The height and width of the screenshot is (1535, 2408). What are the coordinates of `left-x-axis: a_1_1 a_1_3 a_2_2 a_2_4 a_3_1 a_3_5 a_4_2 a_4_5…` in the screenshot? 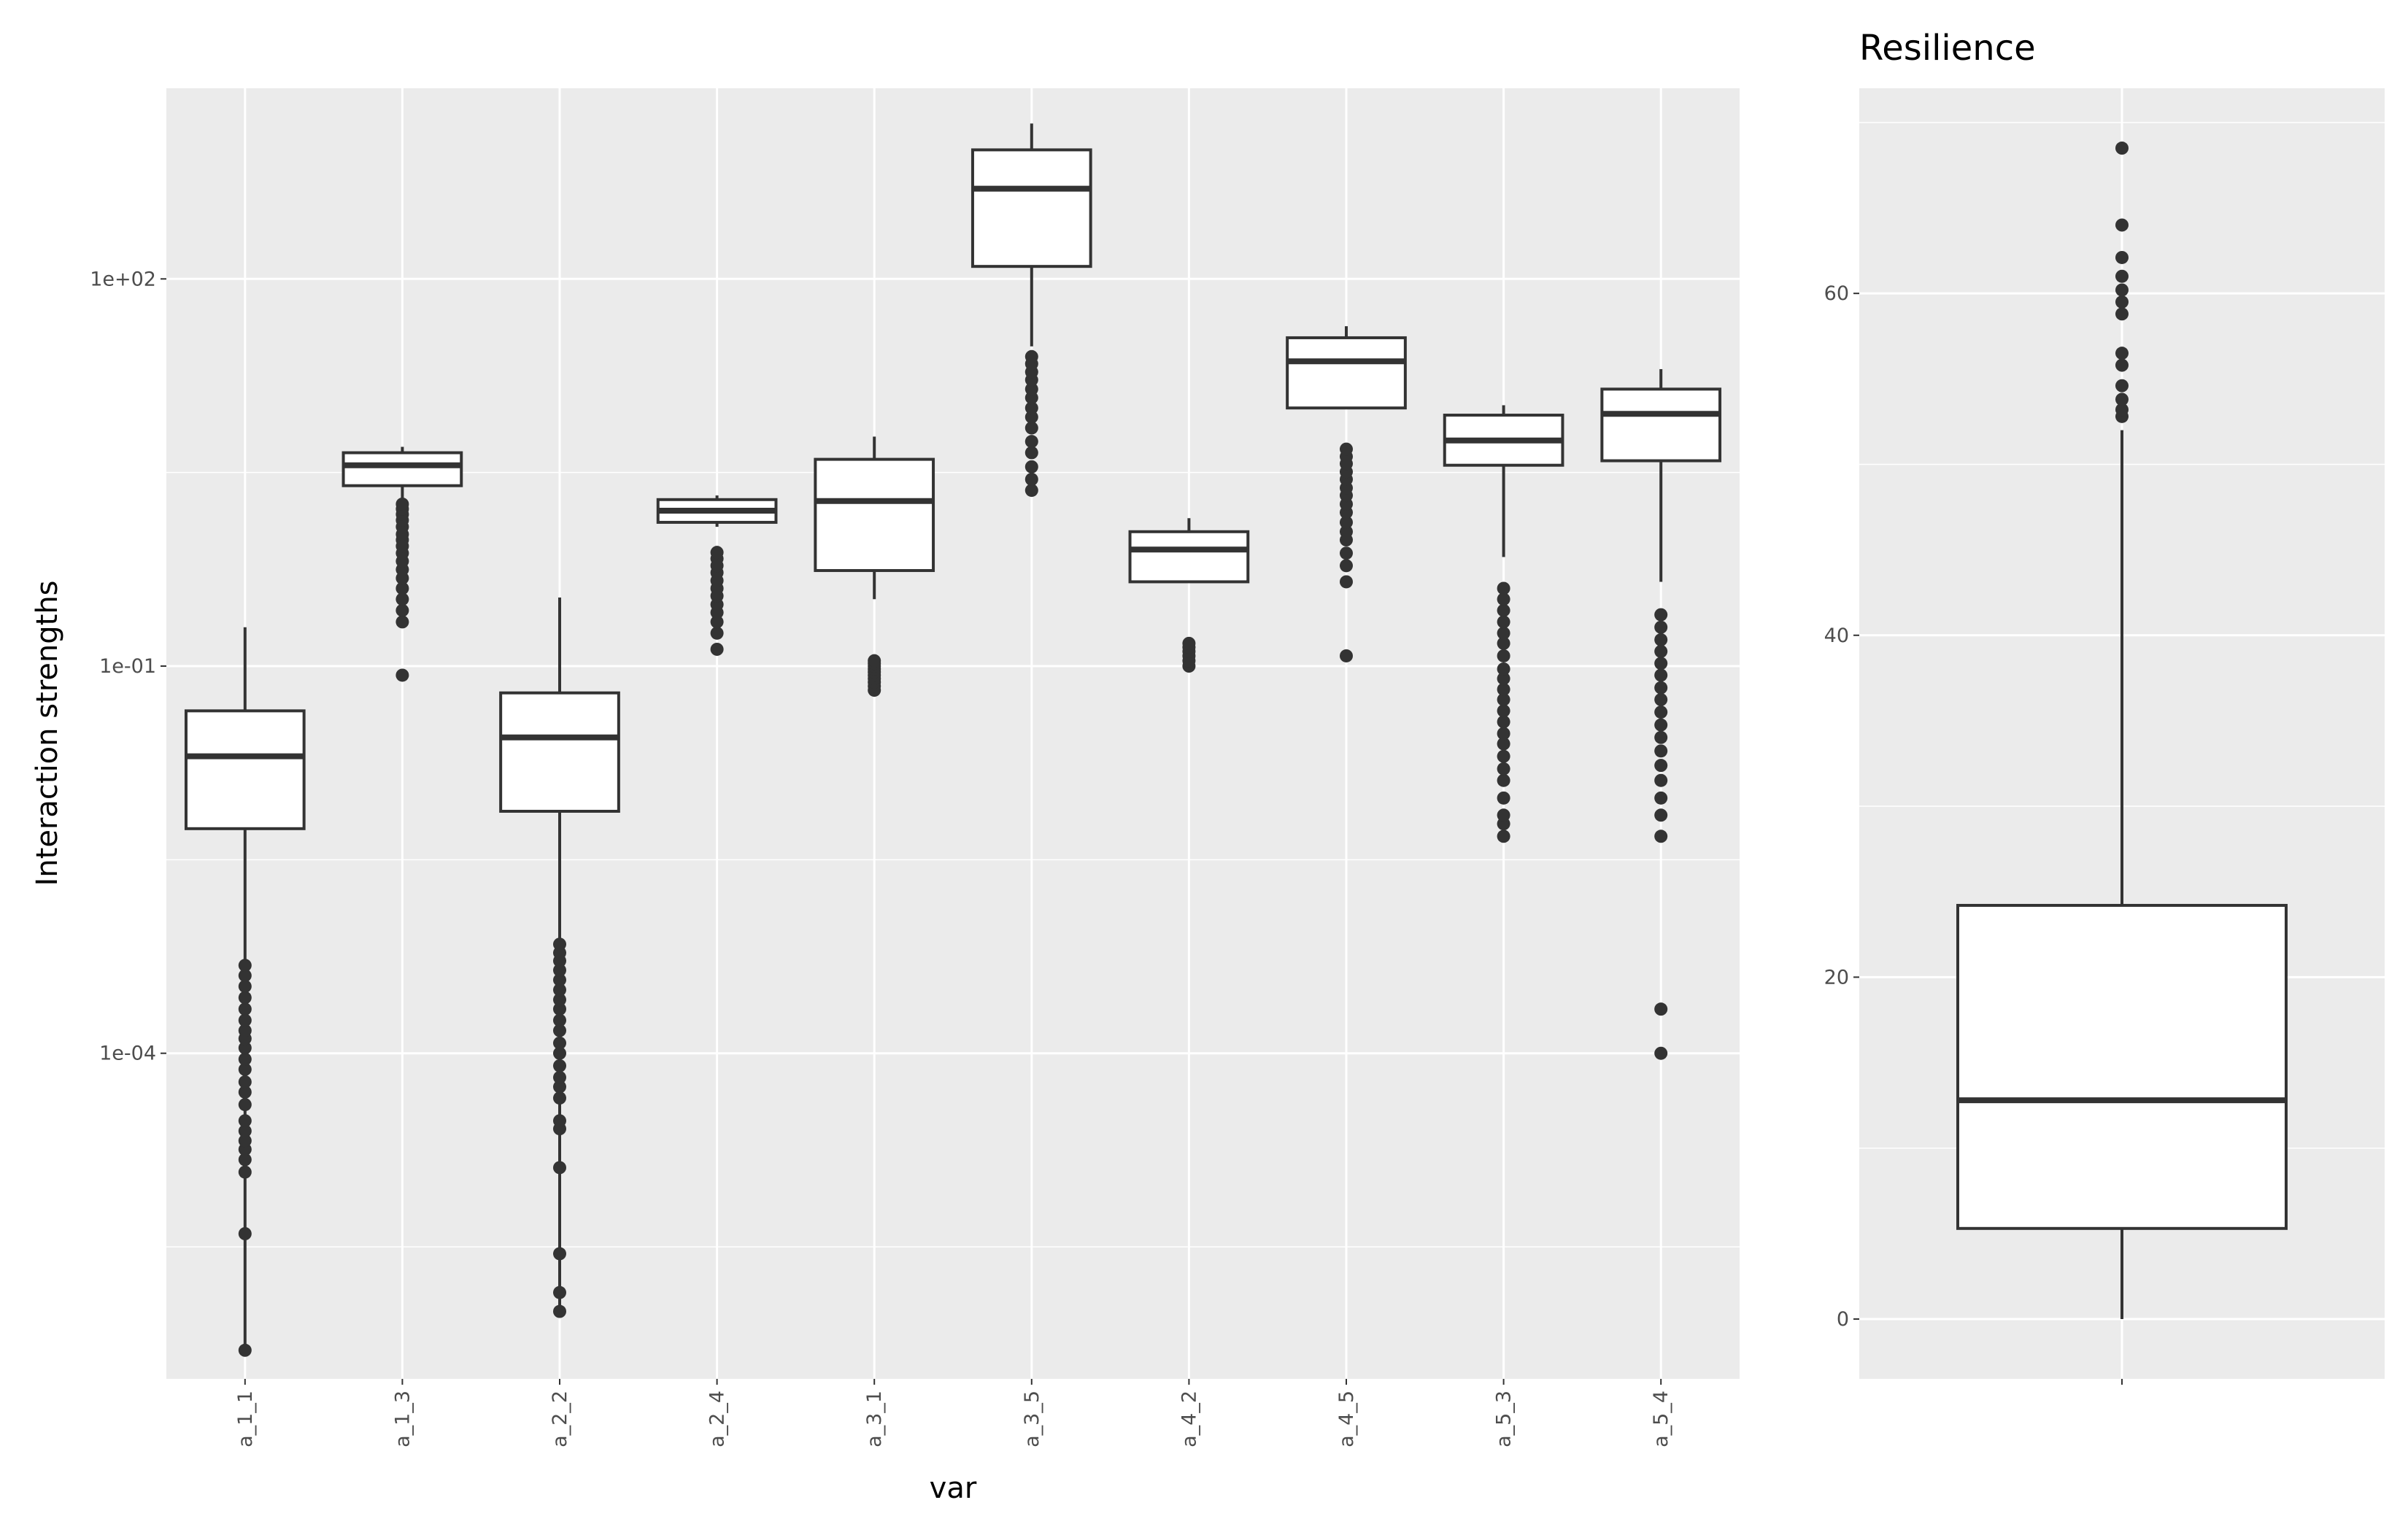 It's located at (953, 1413).